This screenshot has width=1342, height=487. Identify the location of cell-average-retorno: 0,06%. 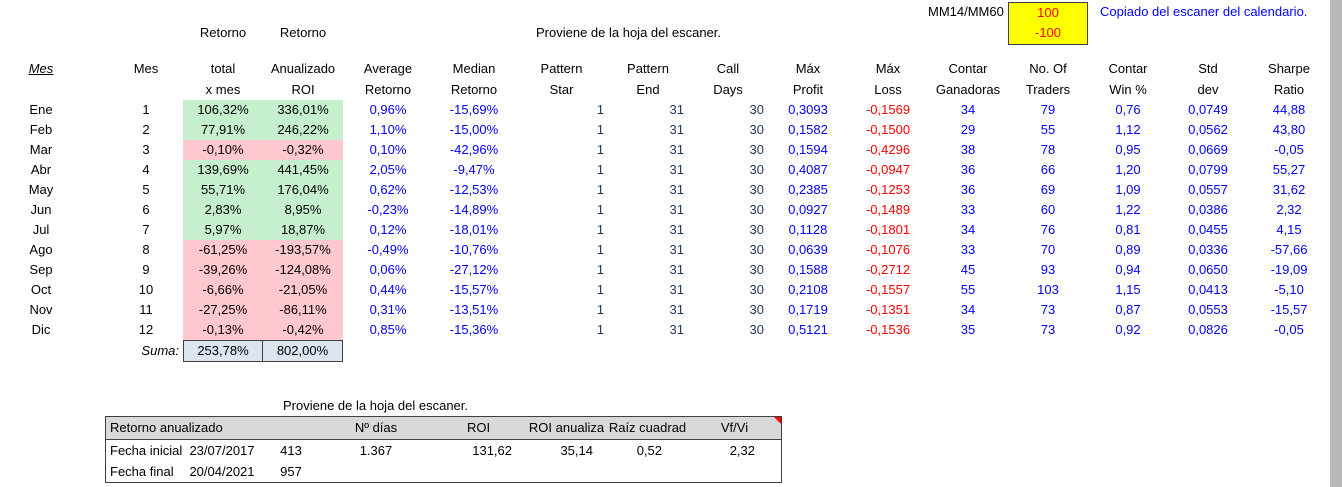
(388, 269).